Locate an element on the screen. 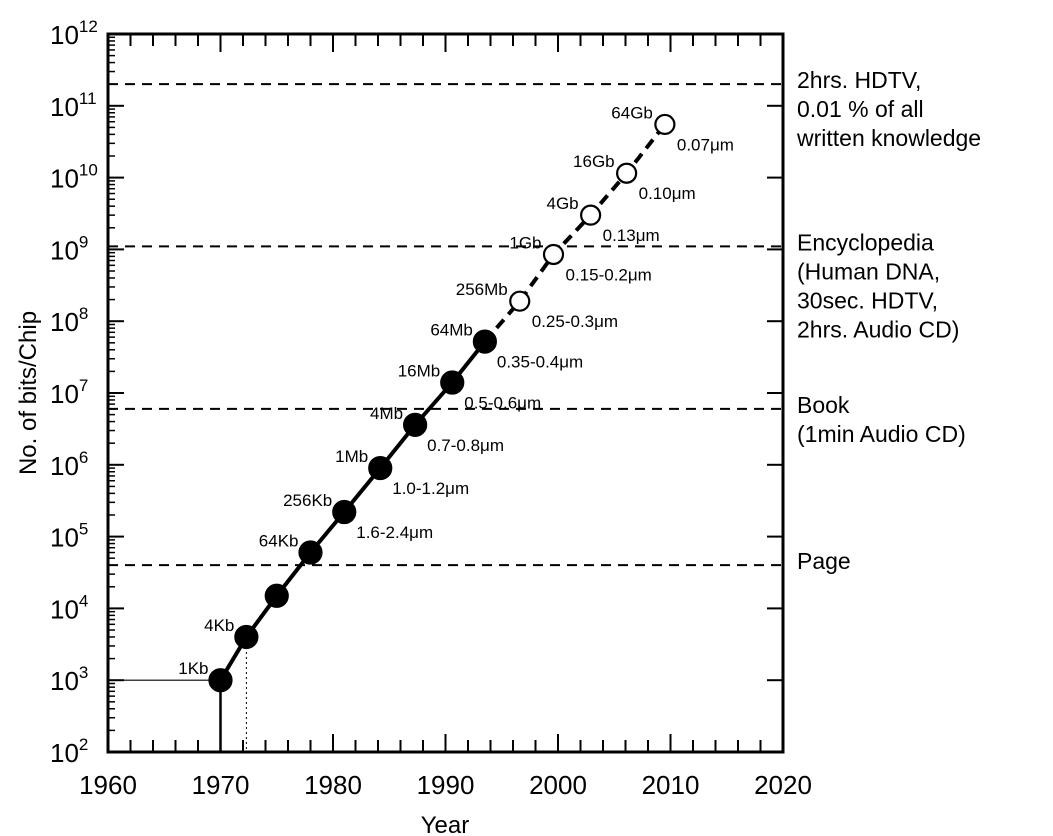 This screenshot has height=836, width=1053. y-tick-label: 10⁸ is located at coordinates (69, 320).